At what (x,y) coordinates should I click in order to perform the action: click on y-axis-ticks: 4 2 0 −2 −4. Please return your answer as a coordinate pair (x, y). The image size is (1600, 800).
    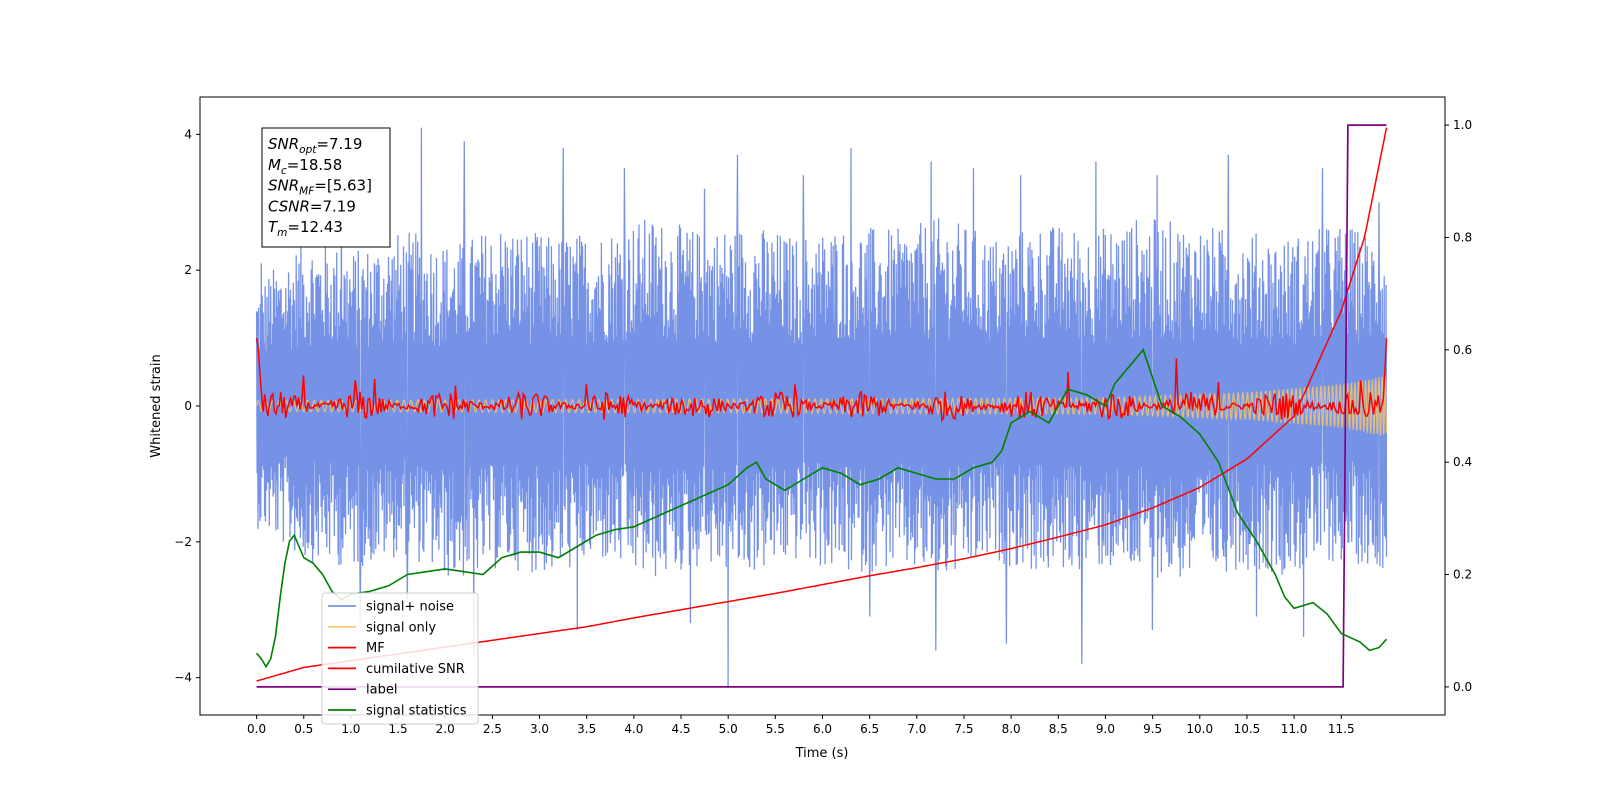
    Looking at the image, I should click on (187, 406).